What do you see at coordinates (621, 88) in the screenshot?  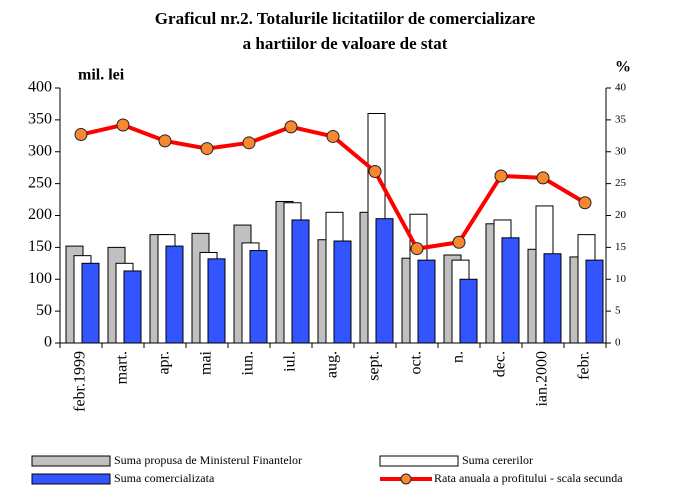 I see `y2-tick-label: 40` at bounding box center [621, 88].